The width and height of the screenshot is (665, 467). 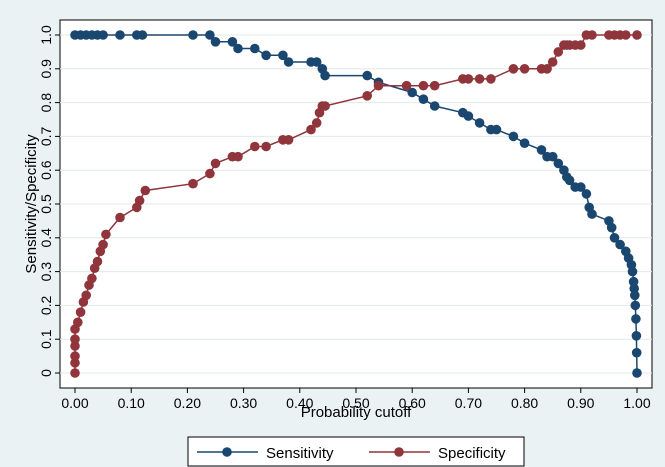 What do you see at coordinates (636, 403) in the screenshot?
I see `x-tick-label: 1.00` at bounding box center [636, 403].